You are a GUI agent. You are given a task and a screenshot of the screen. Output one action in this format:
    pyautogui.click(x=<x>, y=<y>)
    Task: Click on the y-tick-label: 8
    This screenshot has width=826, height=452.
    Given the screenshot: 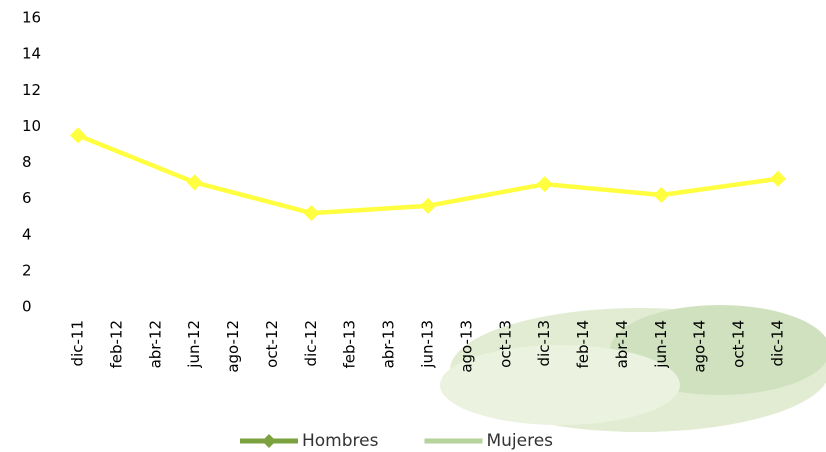 What is the action you would take?
    pyautogui.click(x=27, y=162)
    